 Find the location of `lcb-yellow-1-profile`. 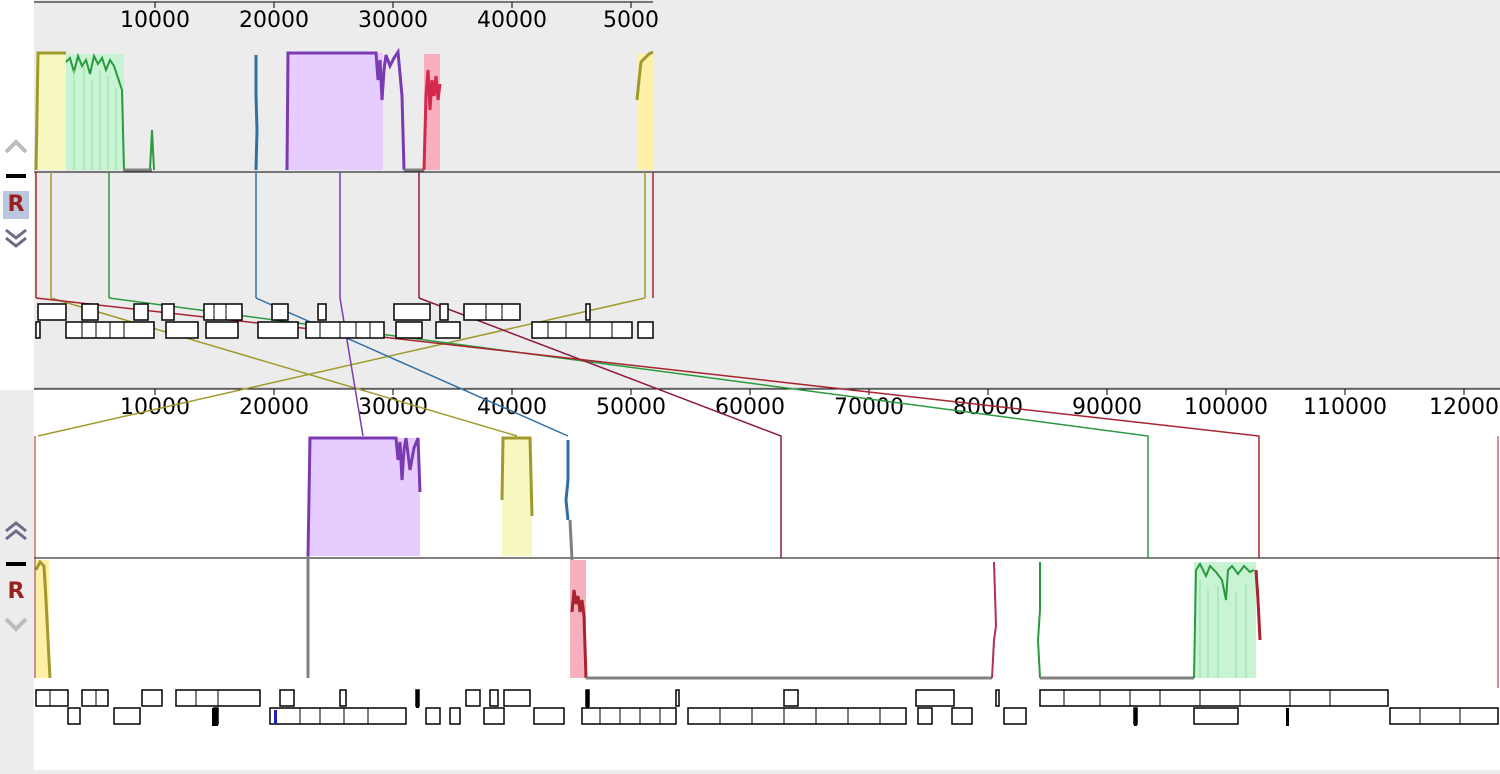

lcb-yellow-1-profile is located at coordinates (50, 111).